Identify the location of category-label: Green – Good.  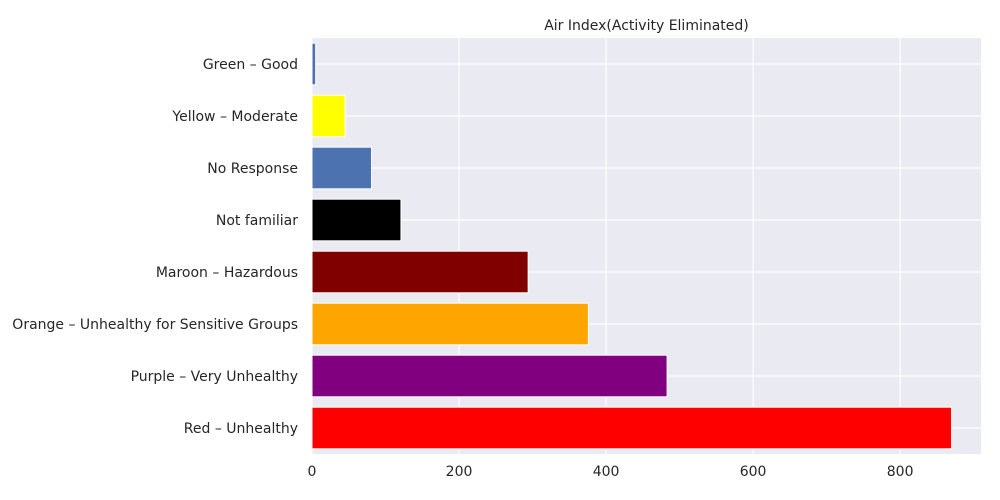
(250, 65).